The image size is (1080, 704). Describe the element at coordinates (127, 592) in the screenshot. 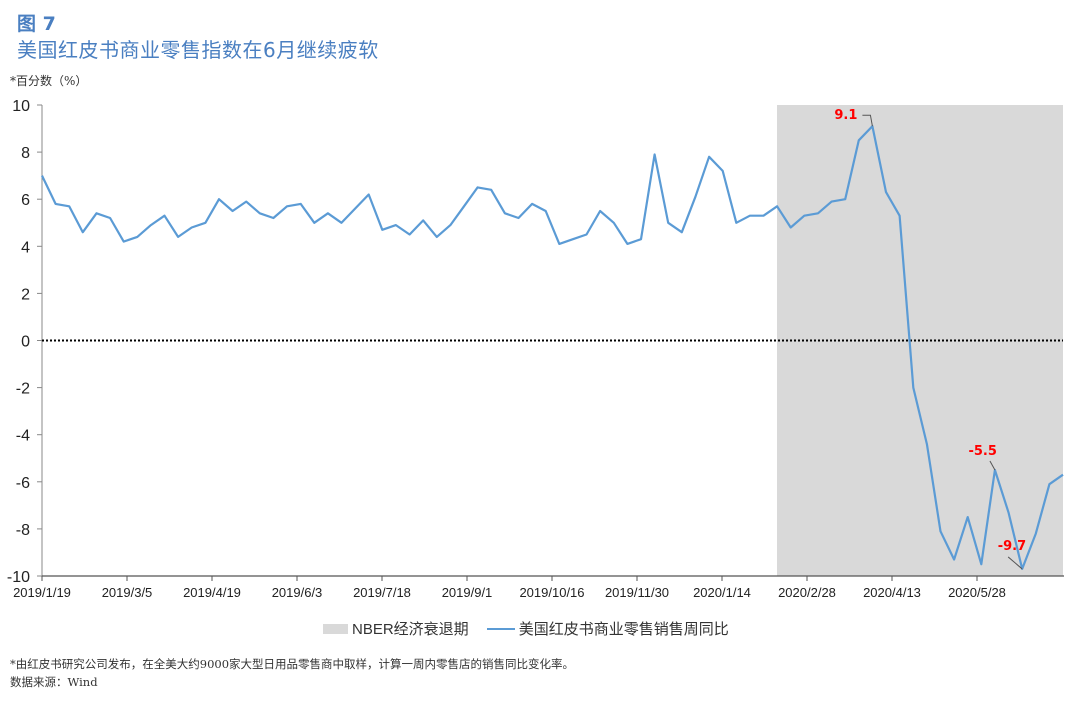

I see `svg-text: 2019/3/5` at that location.